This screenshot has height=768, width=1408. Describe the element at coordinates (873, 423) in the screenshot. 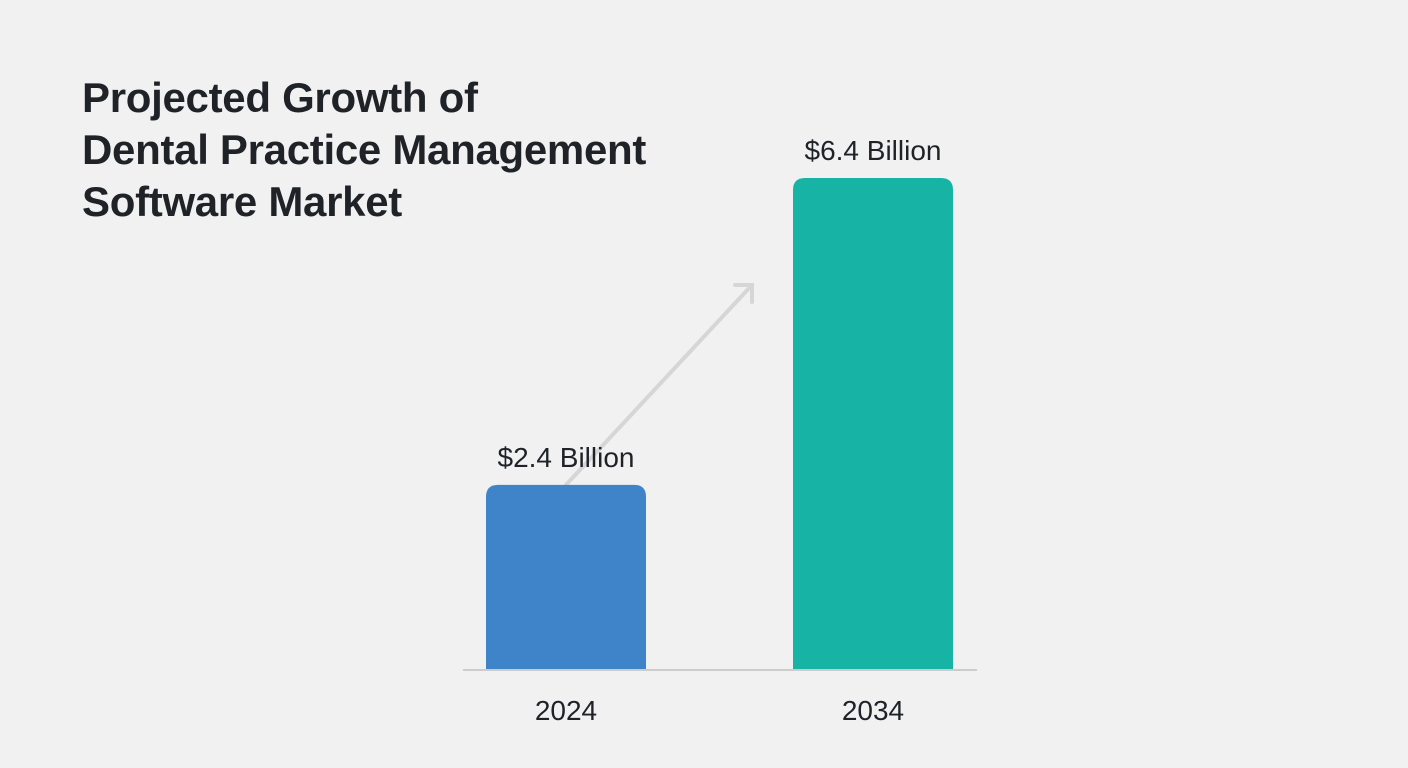

I see `bar-2034` at that location.